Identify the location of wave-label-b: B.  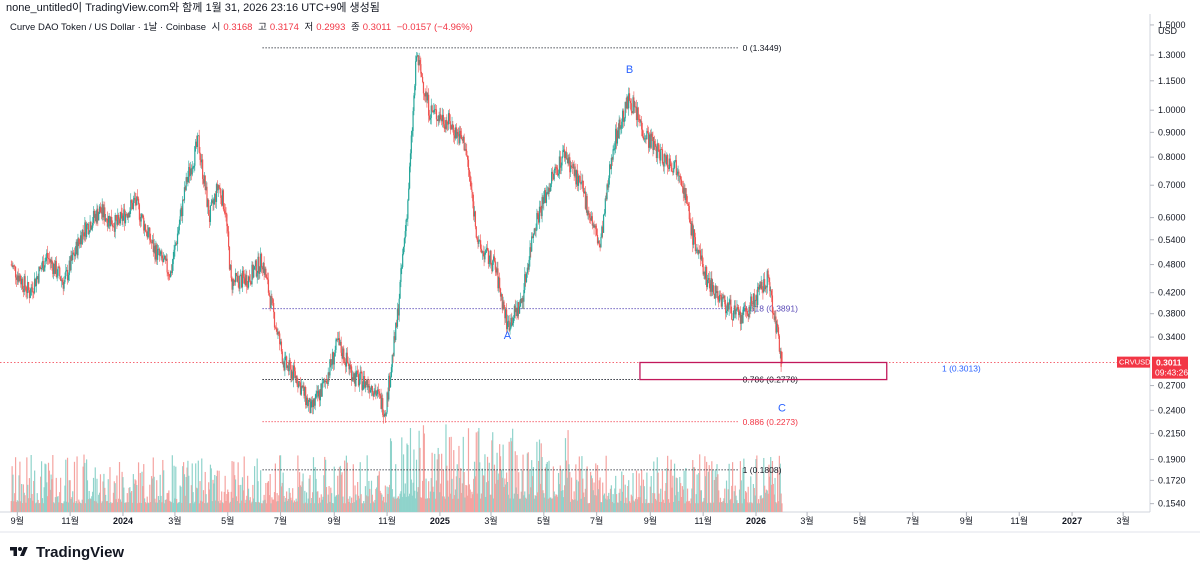
(629, 70).